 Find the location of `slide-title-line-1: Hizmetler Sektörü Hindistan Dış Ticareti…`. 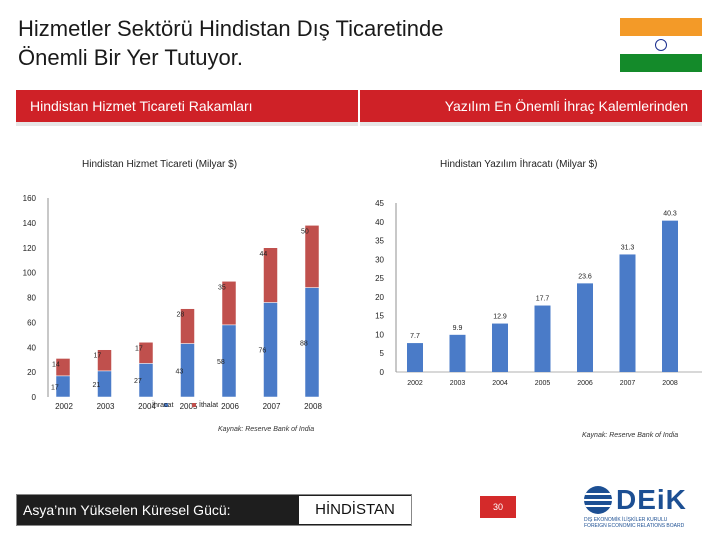

slide-title-line-1: Hizmetler Sektörü Hindistan Dış Ticareti… is located at coordinates (231, 28).